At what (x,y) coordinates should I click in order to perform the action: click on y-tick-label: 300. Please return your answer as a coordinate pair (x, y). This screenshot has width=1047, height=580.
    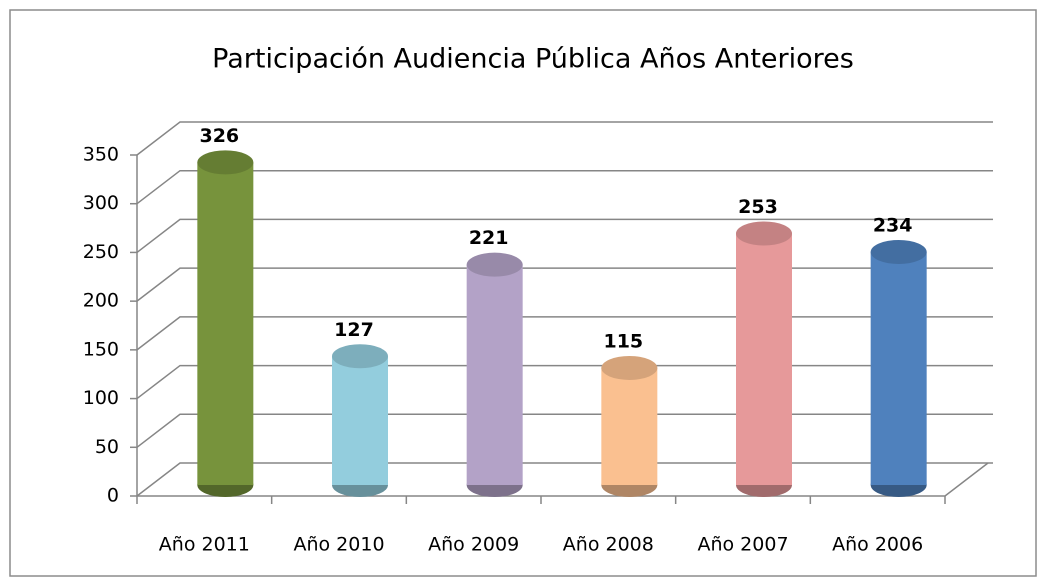
    Looking at the image, I should click on (101, 203).